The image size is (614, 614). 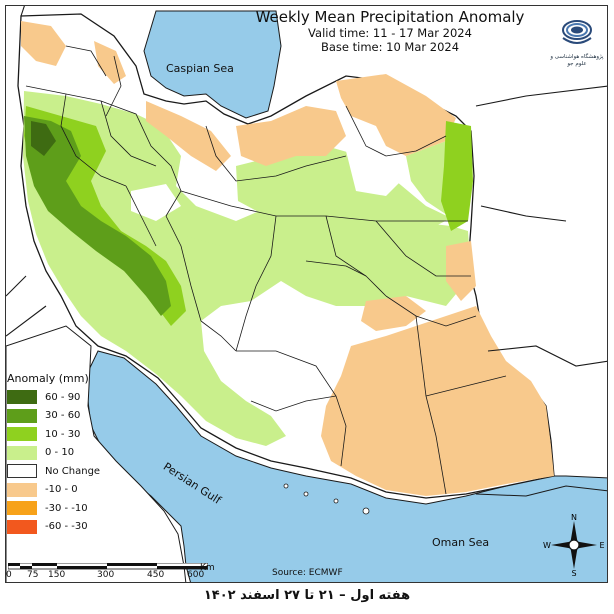 What do you see at coordinates (66, 527) in the screenshot?
I see `legend-label: -60 - -30` at bounding box center [66, 527].